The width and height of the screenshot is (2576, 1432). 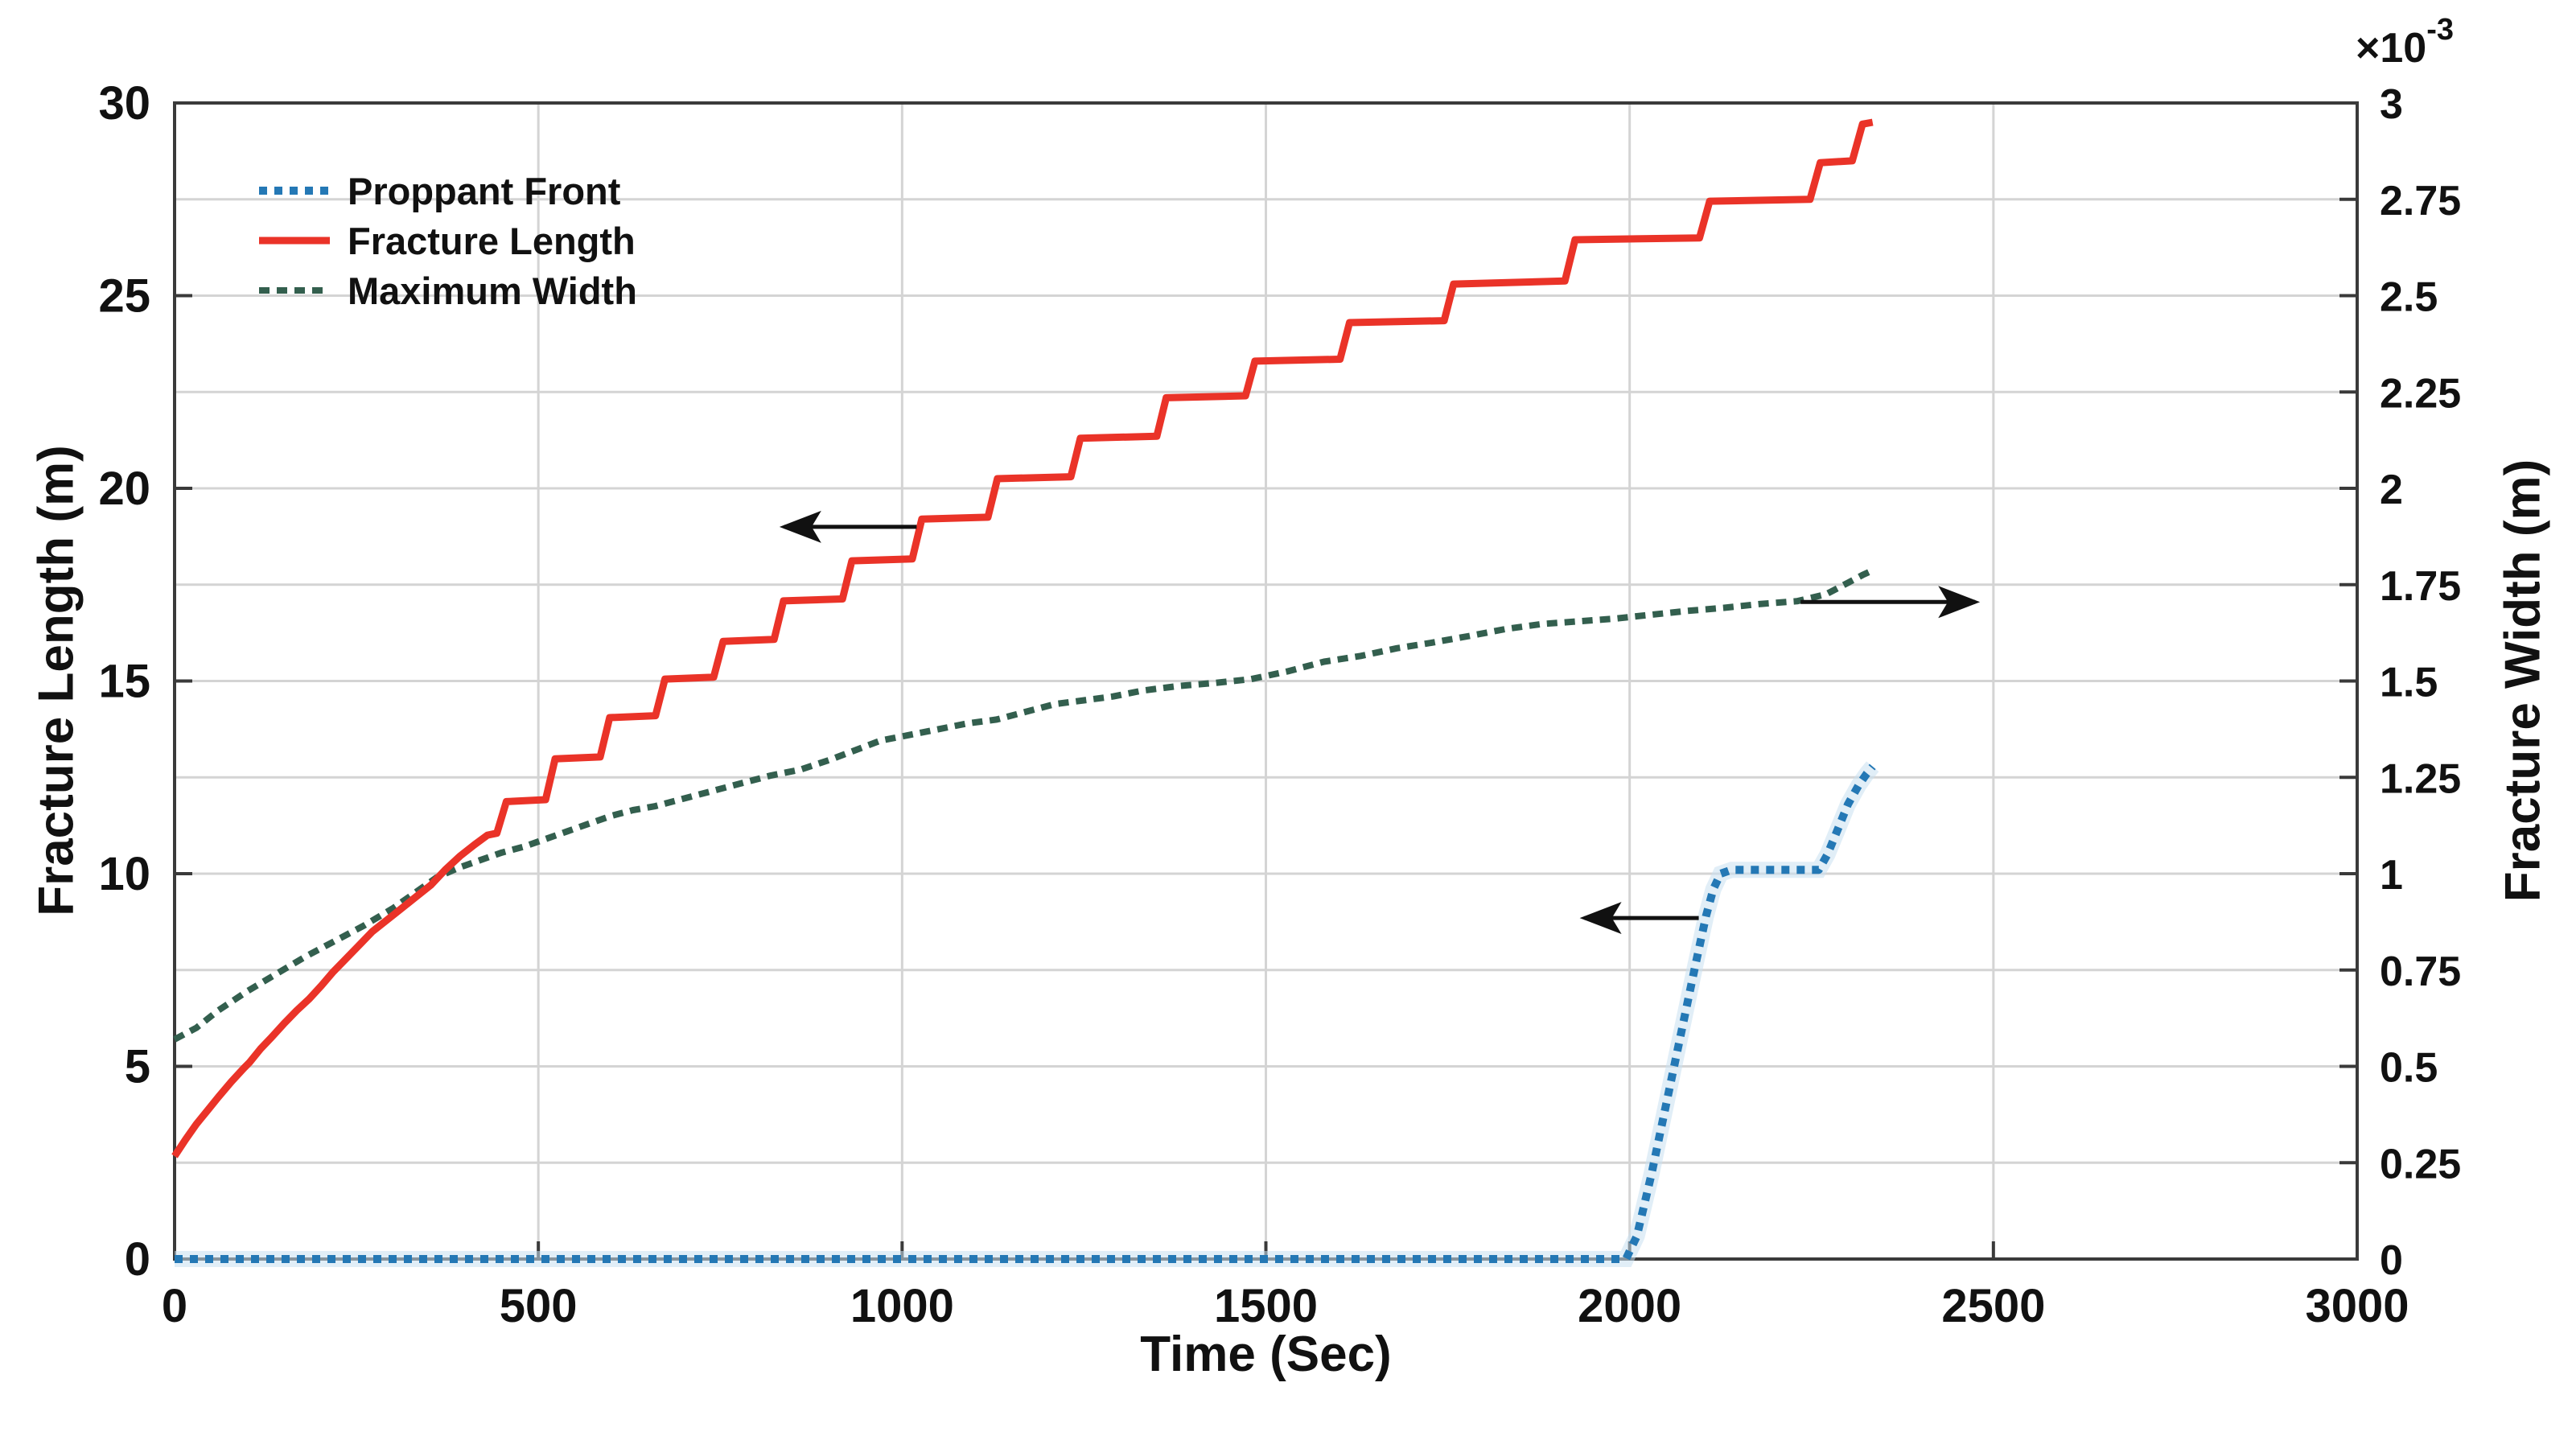 What do you see at coordinates (2420, 1164) in the screenshot?
I see `right-tick-label-0.25: 0.25` at bounding box center [2420, 1164].